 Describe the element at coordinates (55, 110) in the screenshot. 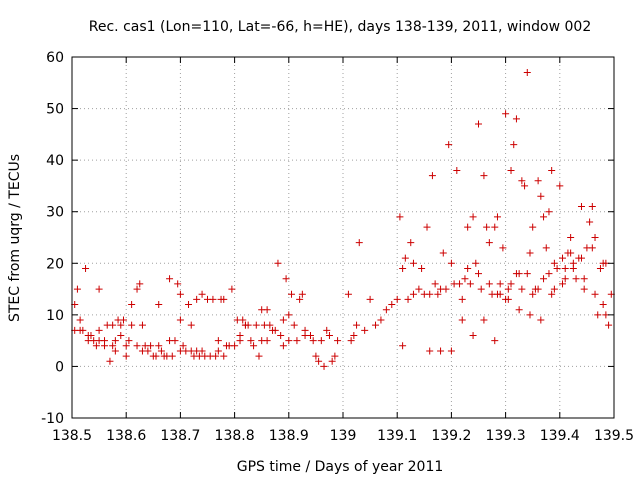

I see `y-tick-label: 50` at that location.